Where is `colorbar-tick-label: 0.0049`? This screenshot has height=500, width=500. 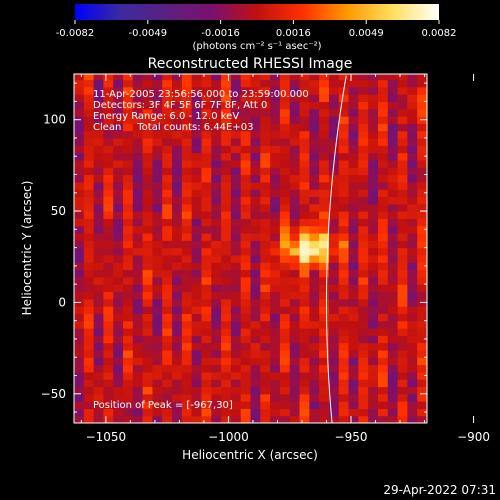 colorbar-tick-label: 0.0049 is located at coordinates (366, 33).